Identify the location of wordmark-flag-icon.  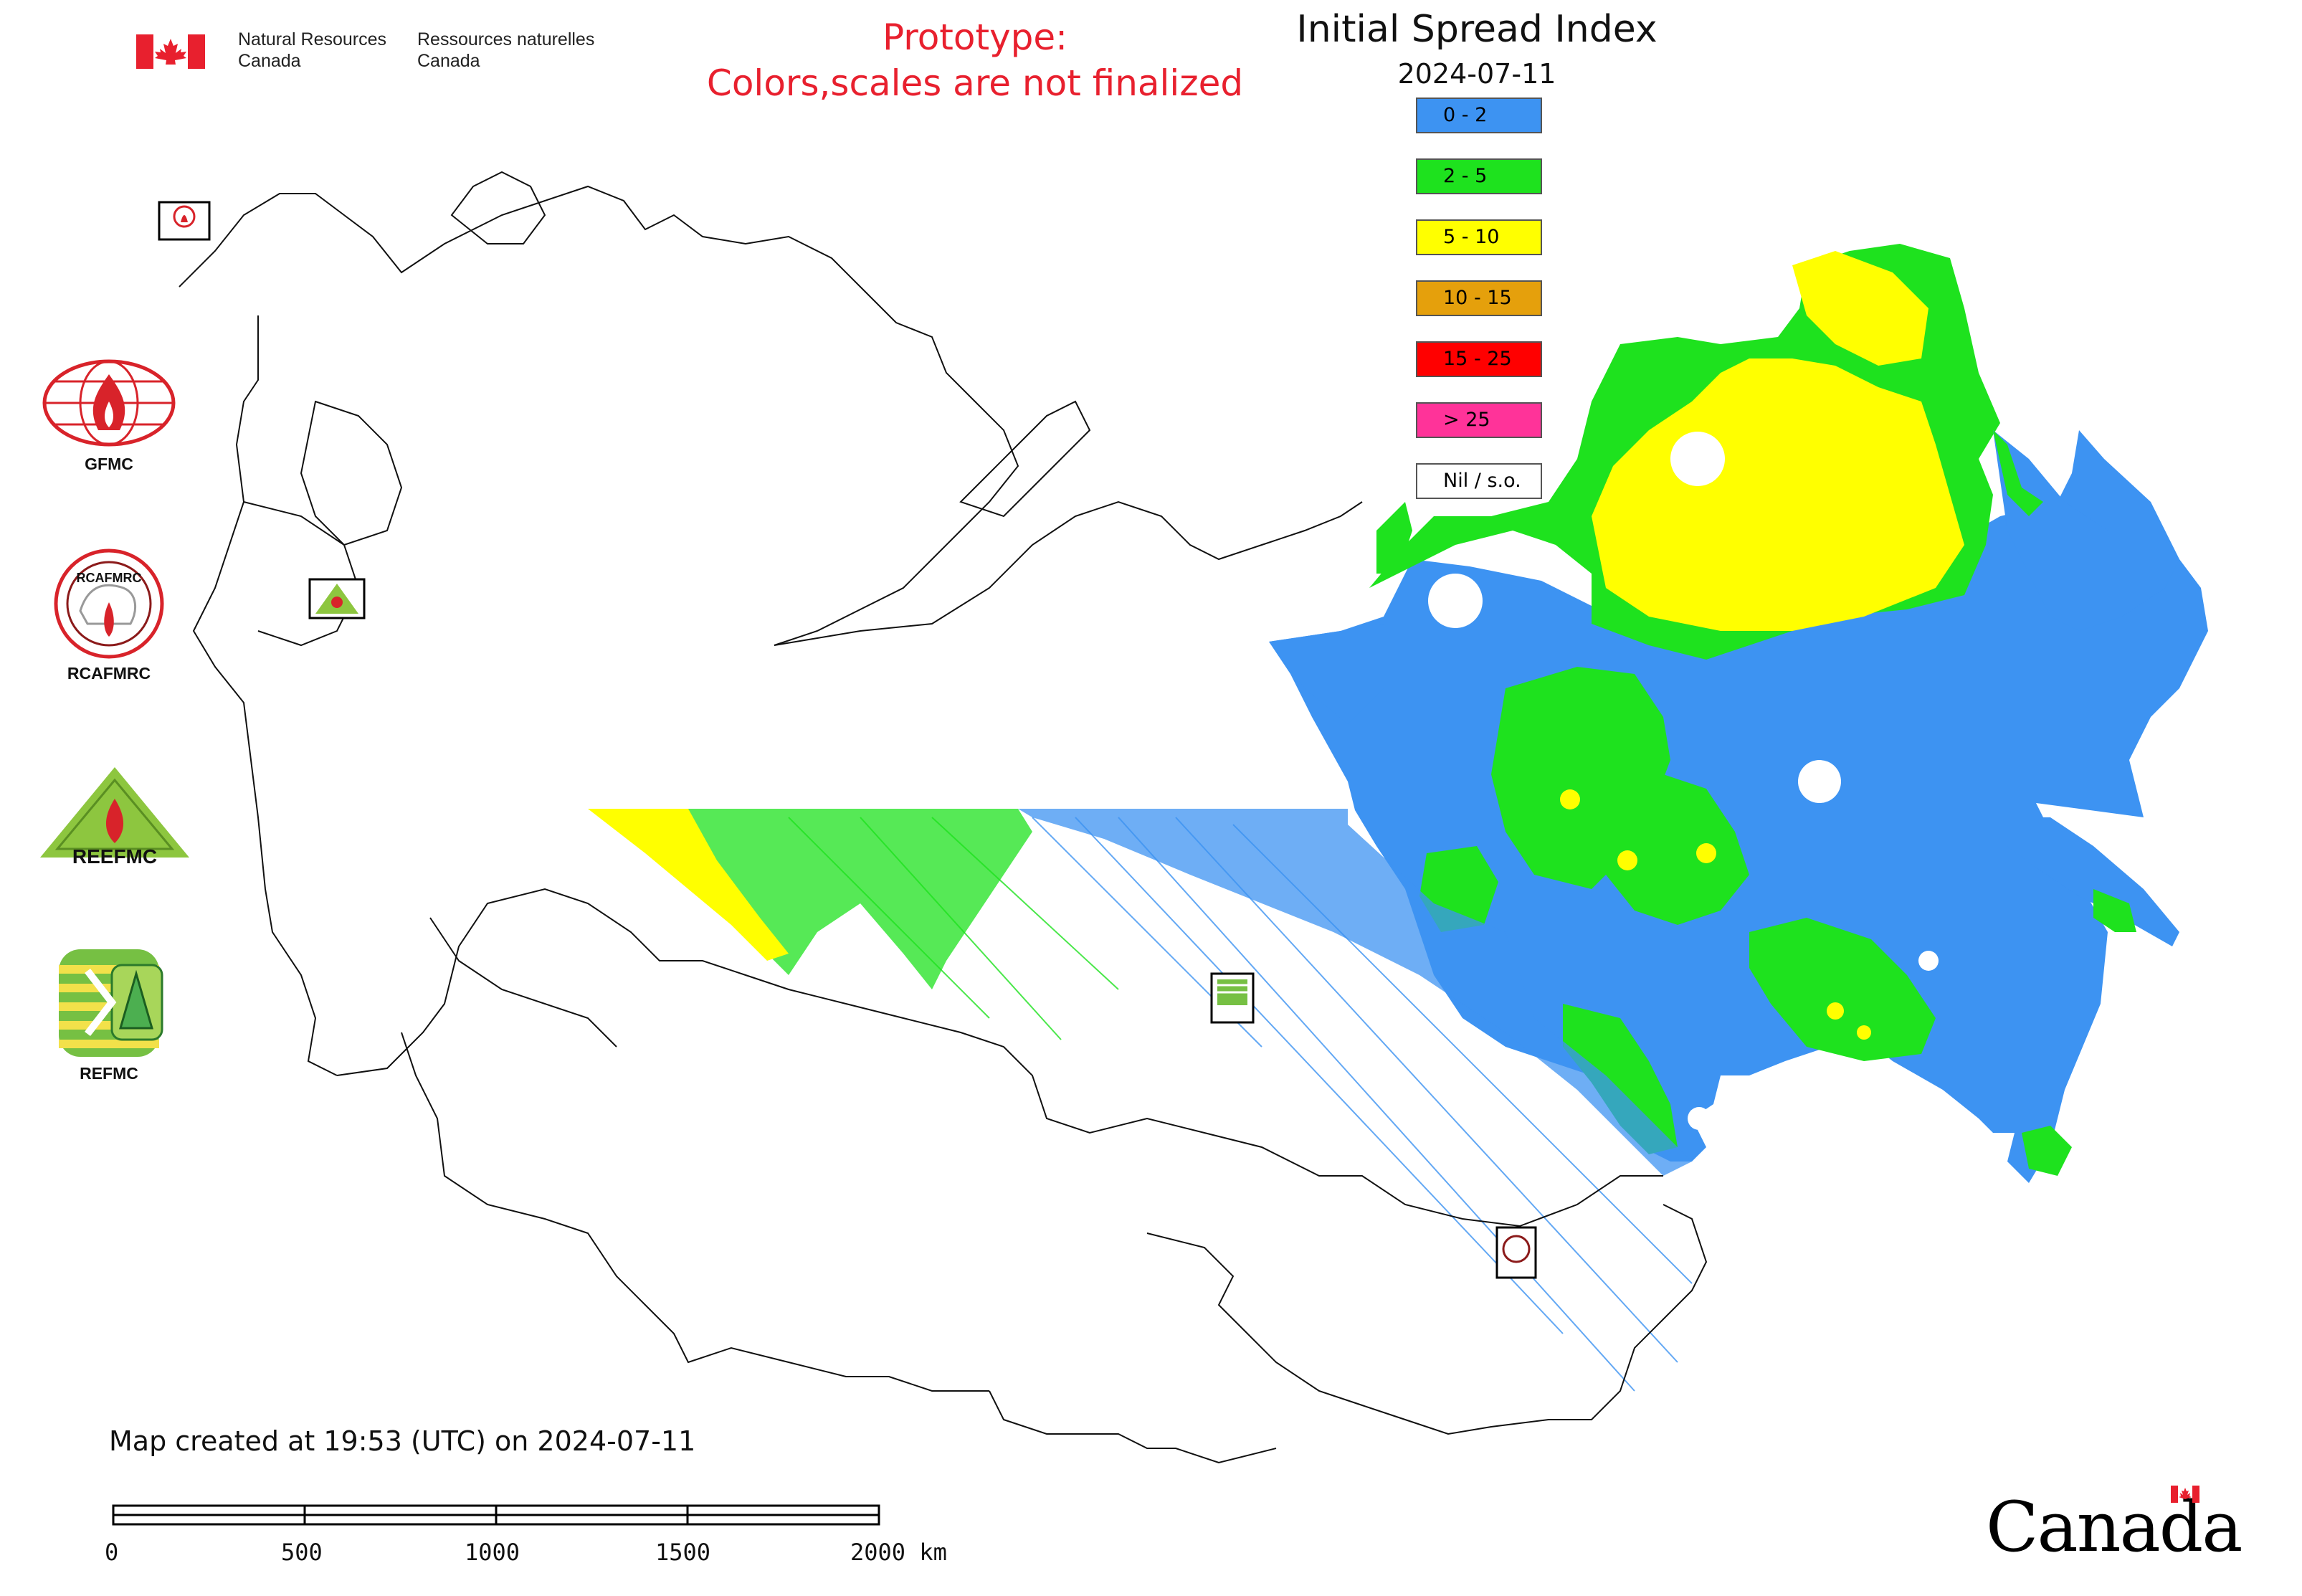
(2185, 1494).